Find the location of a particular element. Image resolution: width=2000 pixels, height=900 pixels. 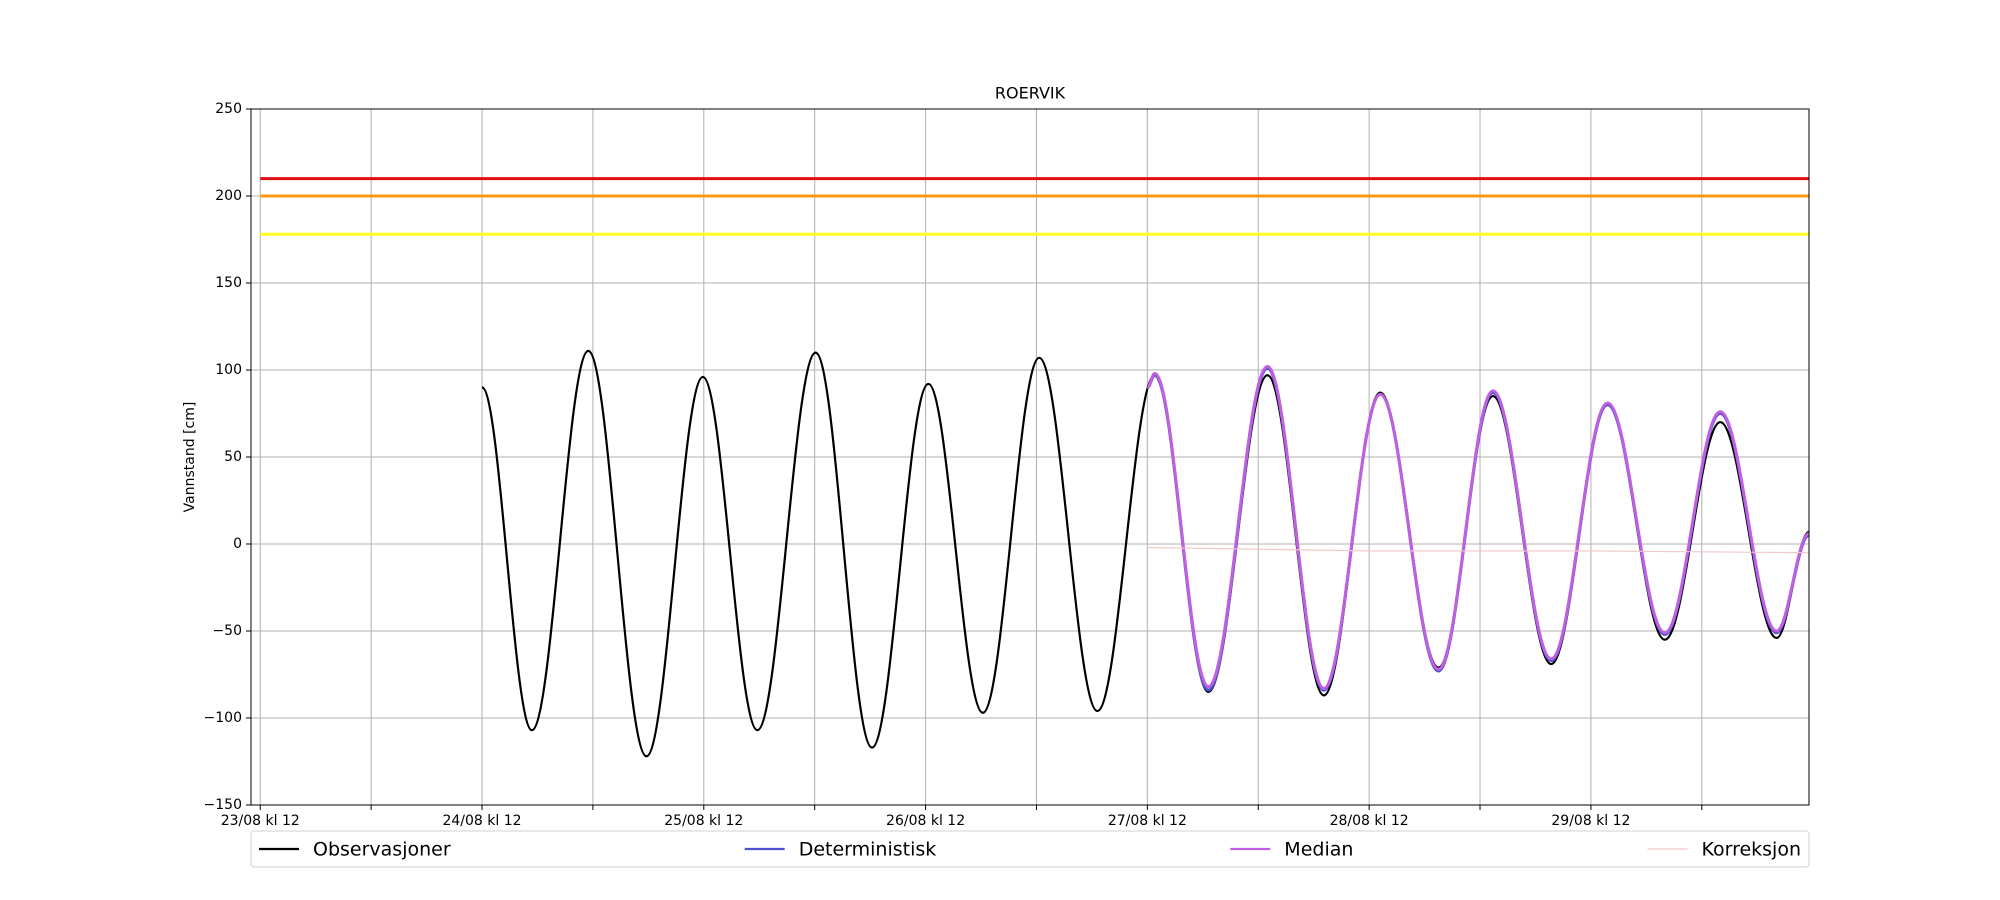

x-tick-label: 27/08 kl 12 is located at coordinates (1147, 821).